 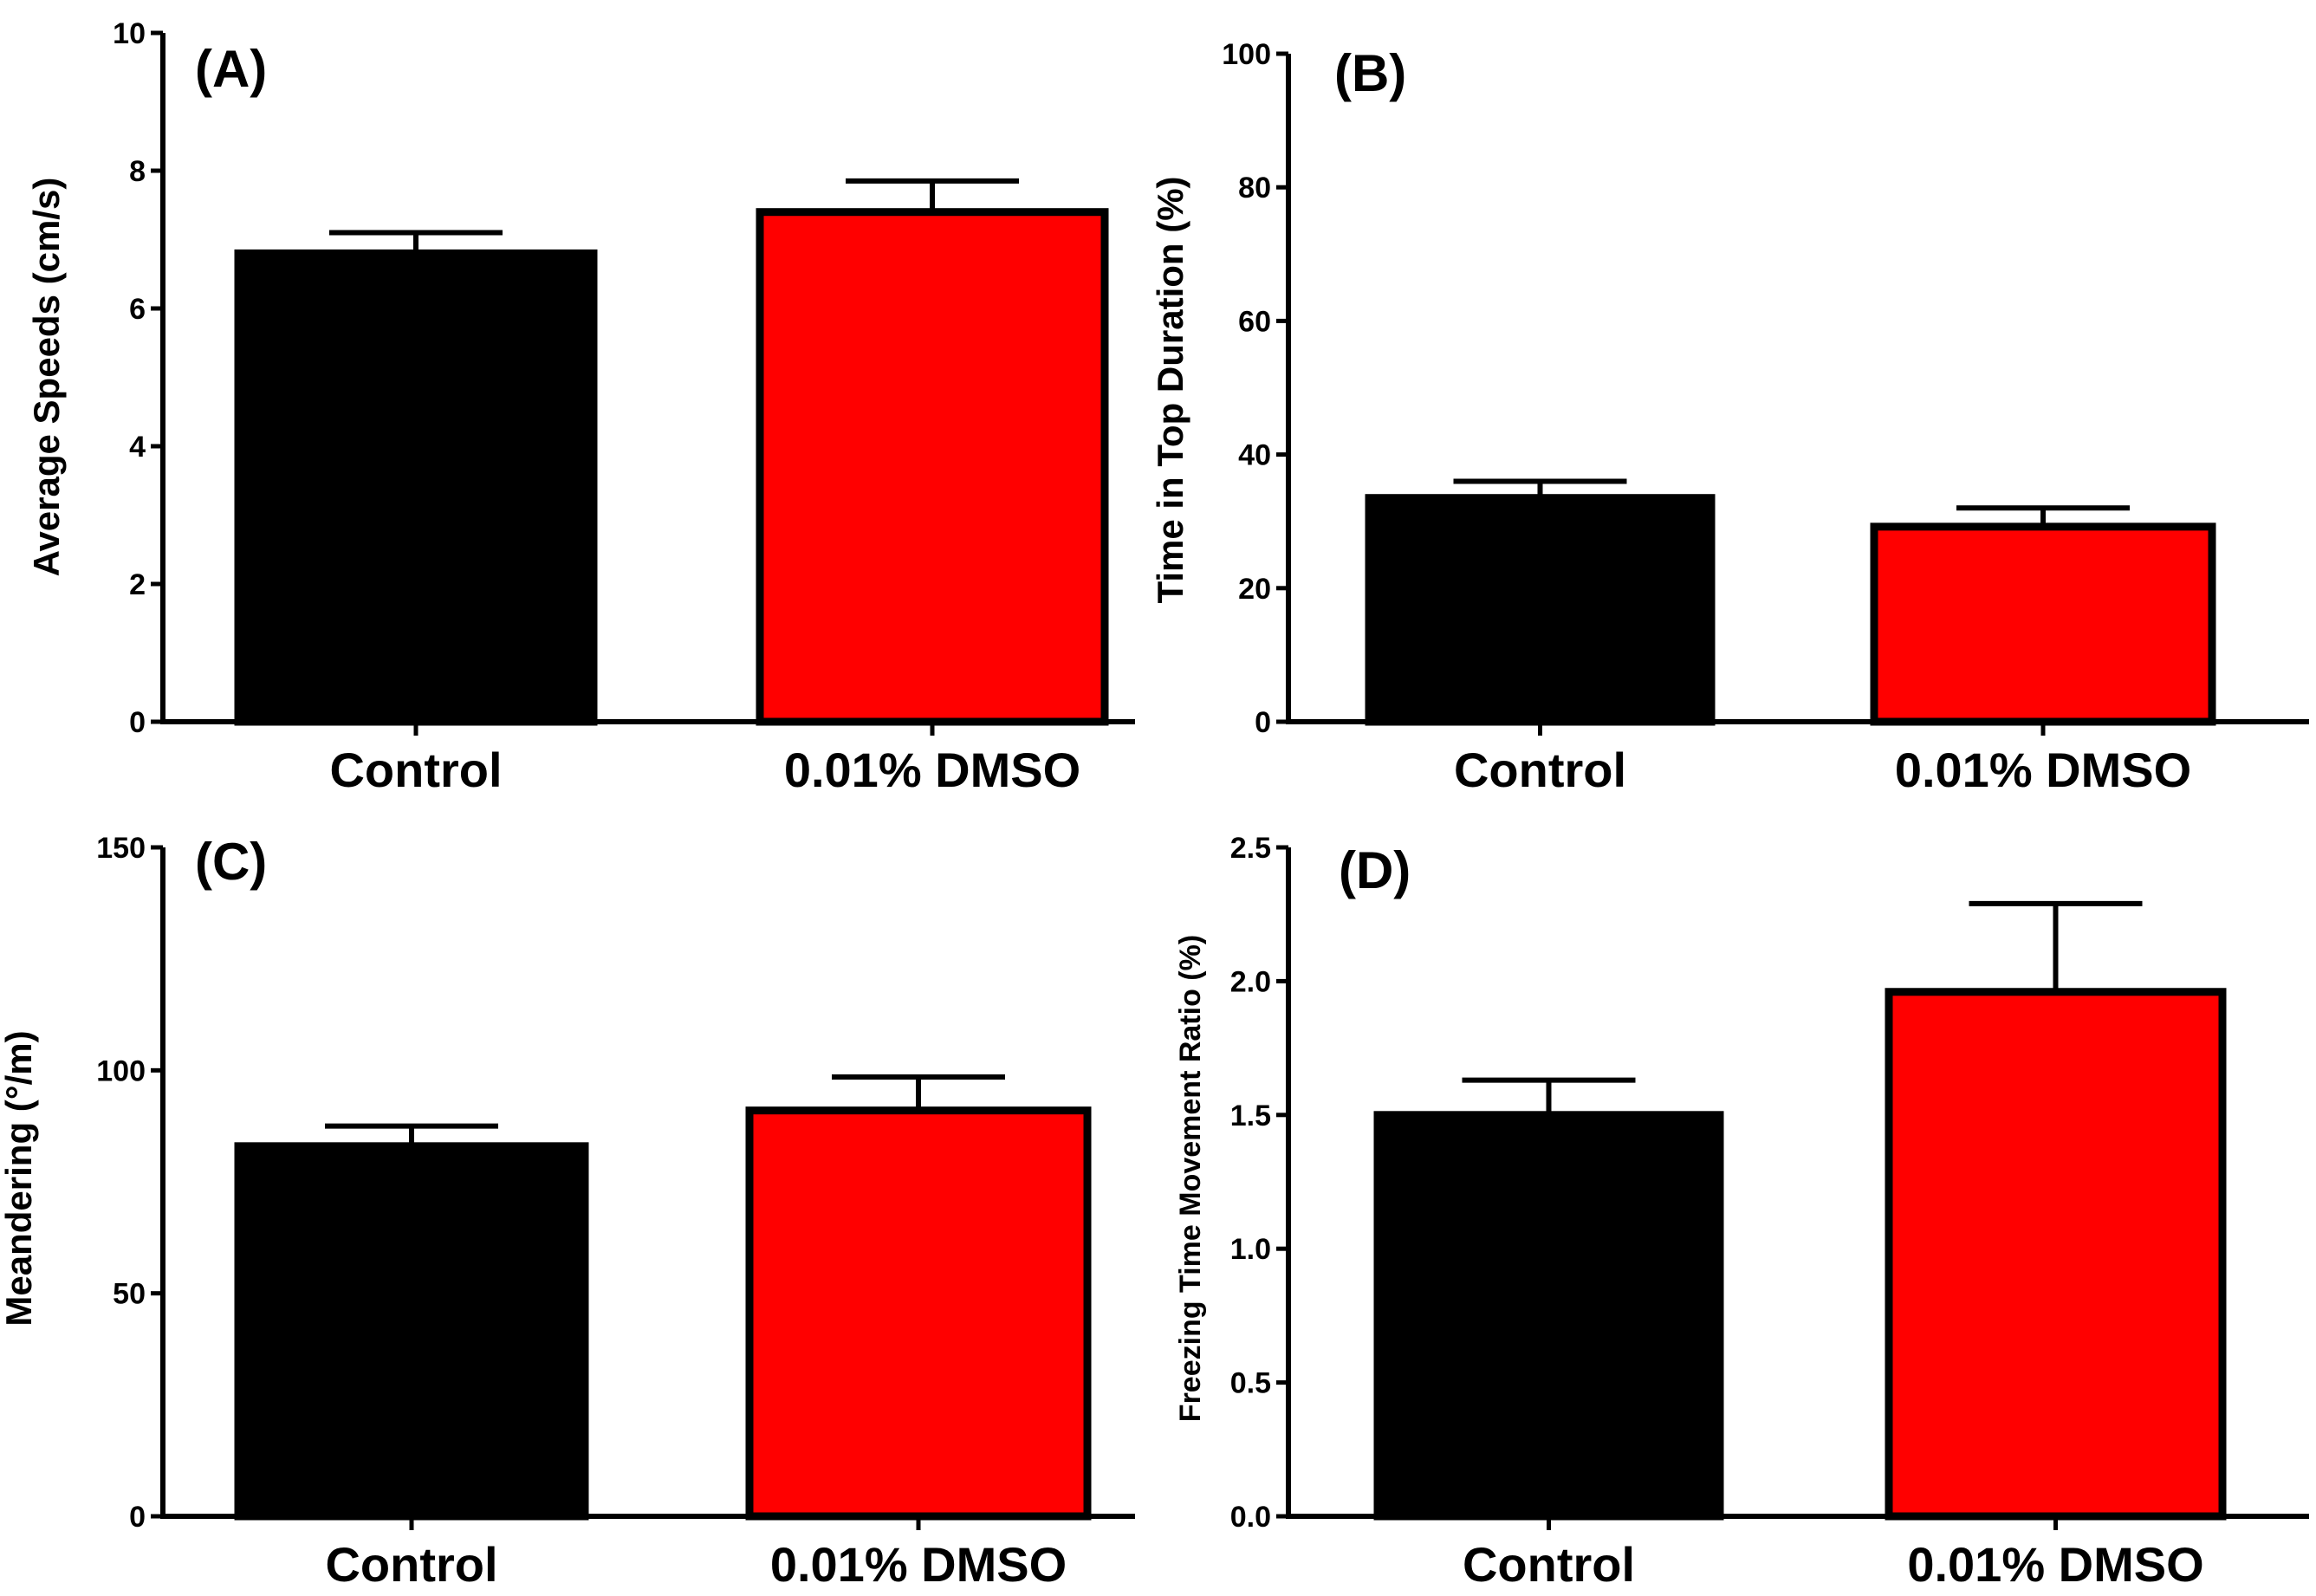 What do you see at coordinates (1251, 981) in the screenshot?
I see `y-tick-label: 2.0` at bounding box center [1251, 981].